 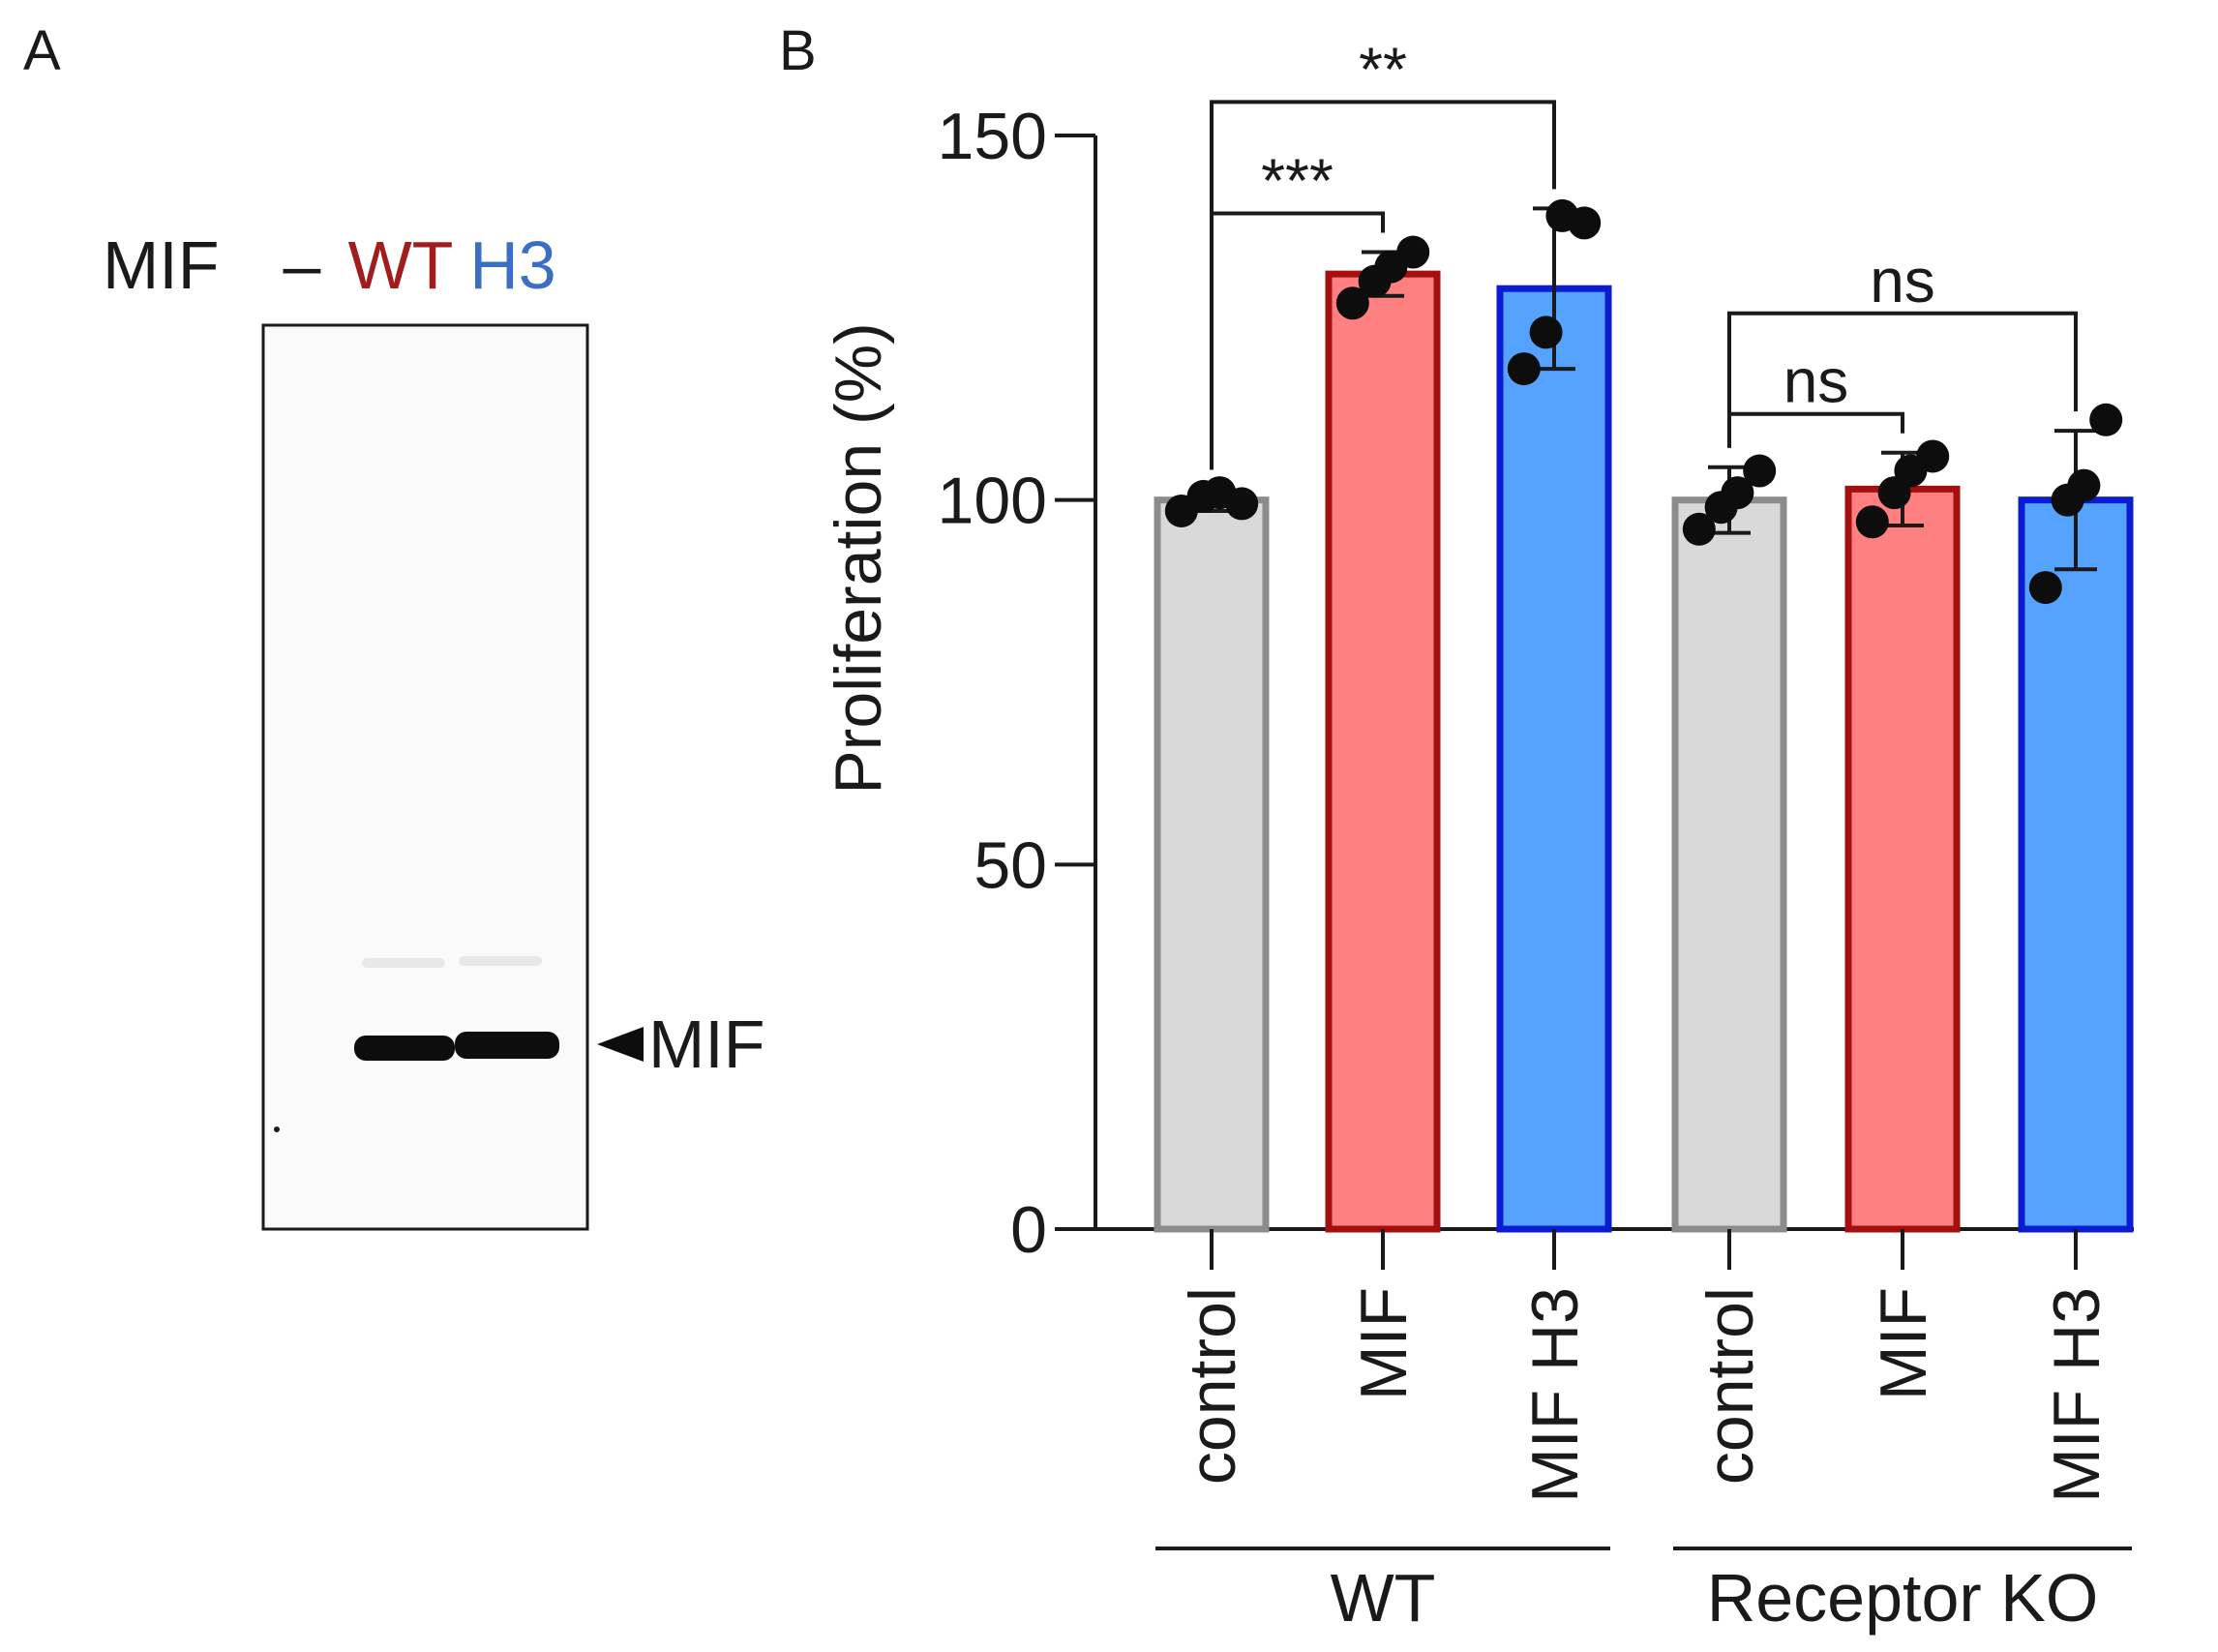 What do you see at coordinates (403, 963) in the screenshot?
I see `faint-band-wt` at bounding box center [403, 963].